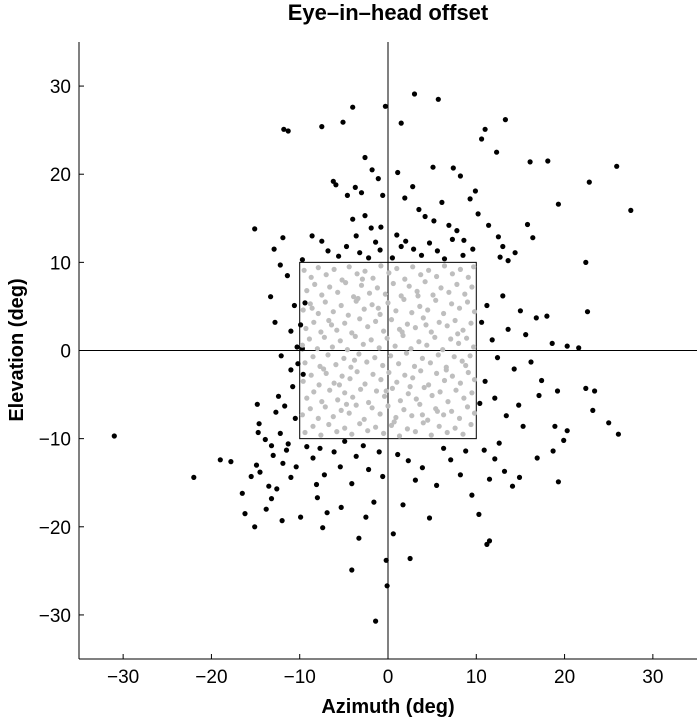 The width and height of the screenshot is (698, 720). What do you see at coordinates (652, 677) in the screenshot?
I see `x-tick-label: 30` at bounding box center [652, 677].